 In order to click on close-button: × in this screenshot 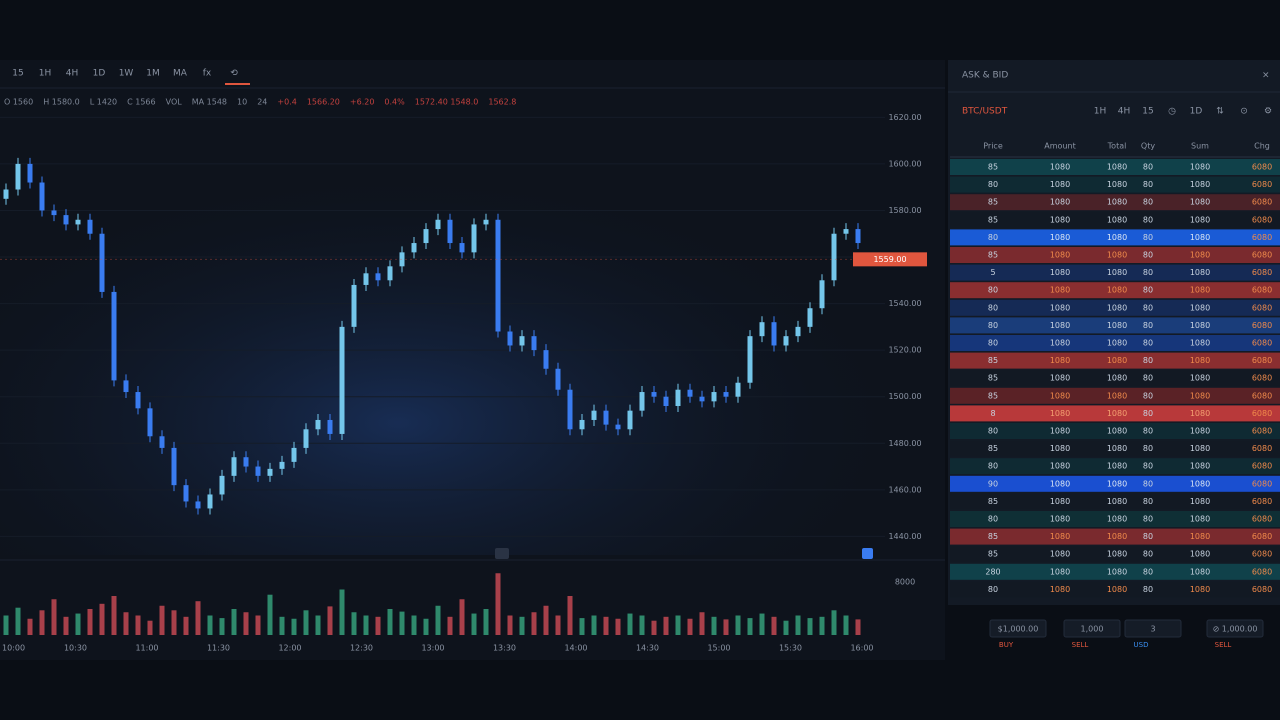, I will do `click(1266, 76)`.